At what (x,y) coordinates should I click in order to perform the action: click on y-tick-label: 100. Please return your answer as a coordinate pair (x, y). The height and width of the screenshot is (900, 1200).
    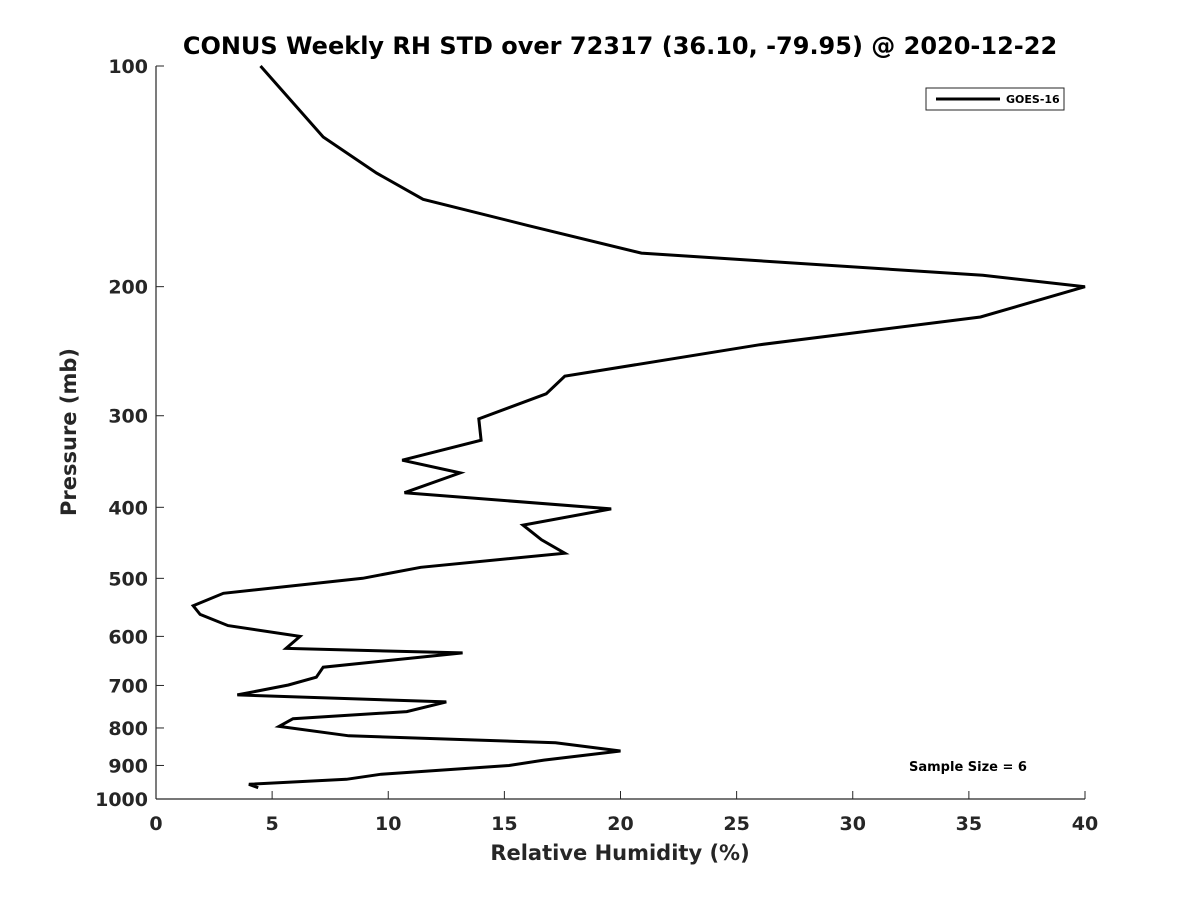
    Looking at the image, I should click on (128, 67).